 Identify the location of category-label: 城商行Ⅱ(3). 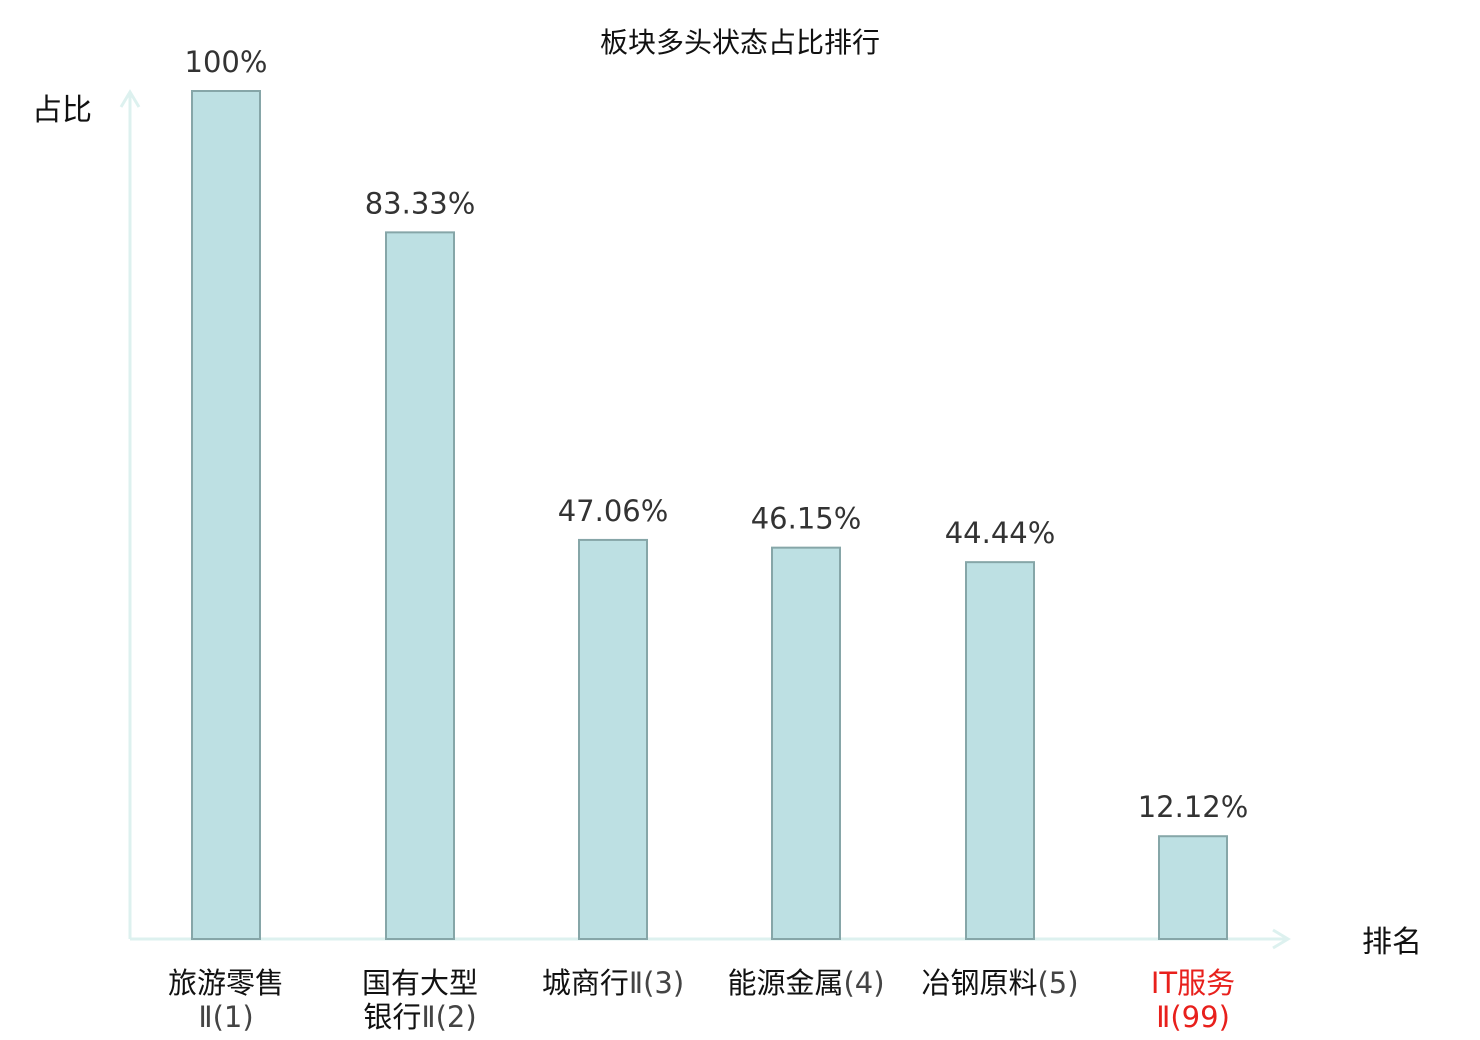
(613, 983).